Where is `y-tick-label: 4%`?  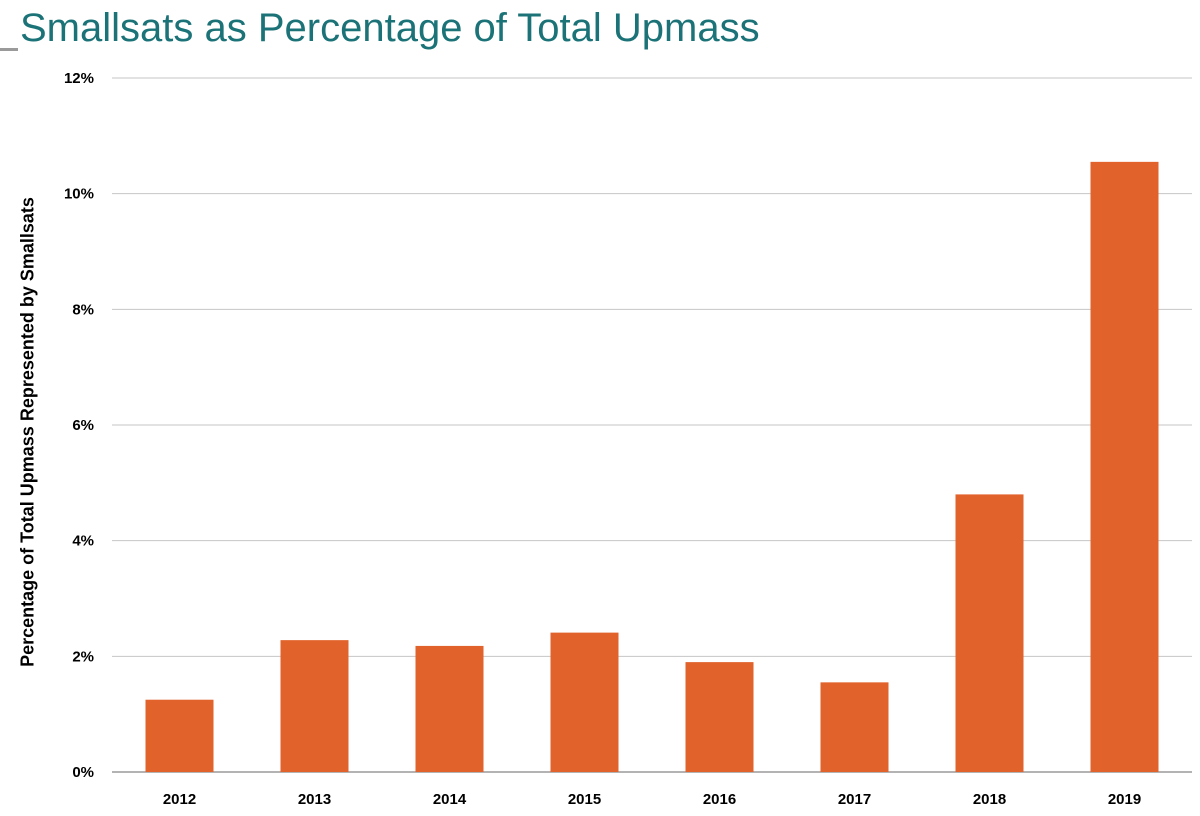
y-tick-label: 4% is located at coordinates (83, 541).